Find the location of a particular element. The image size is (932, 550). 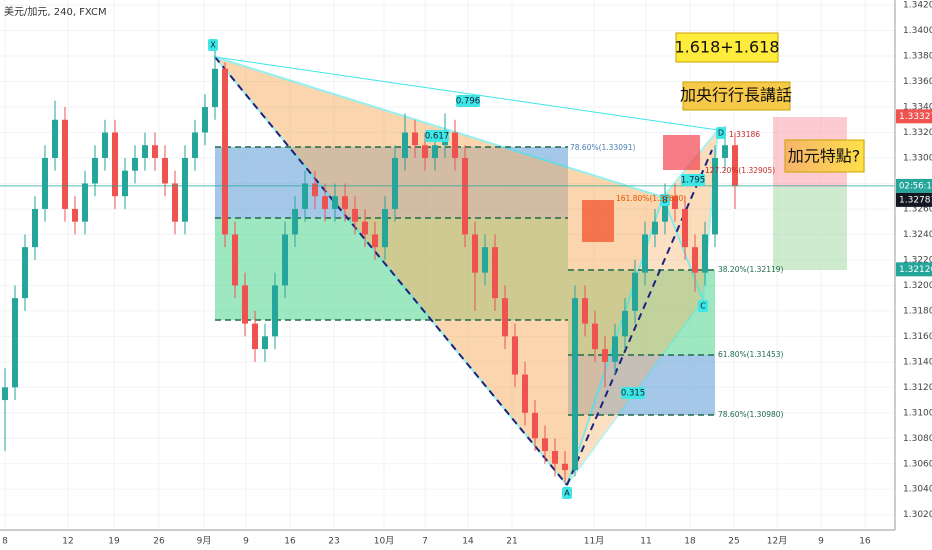

x-tick-label: 16 is located at coordinates (290, 542).